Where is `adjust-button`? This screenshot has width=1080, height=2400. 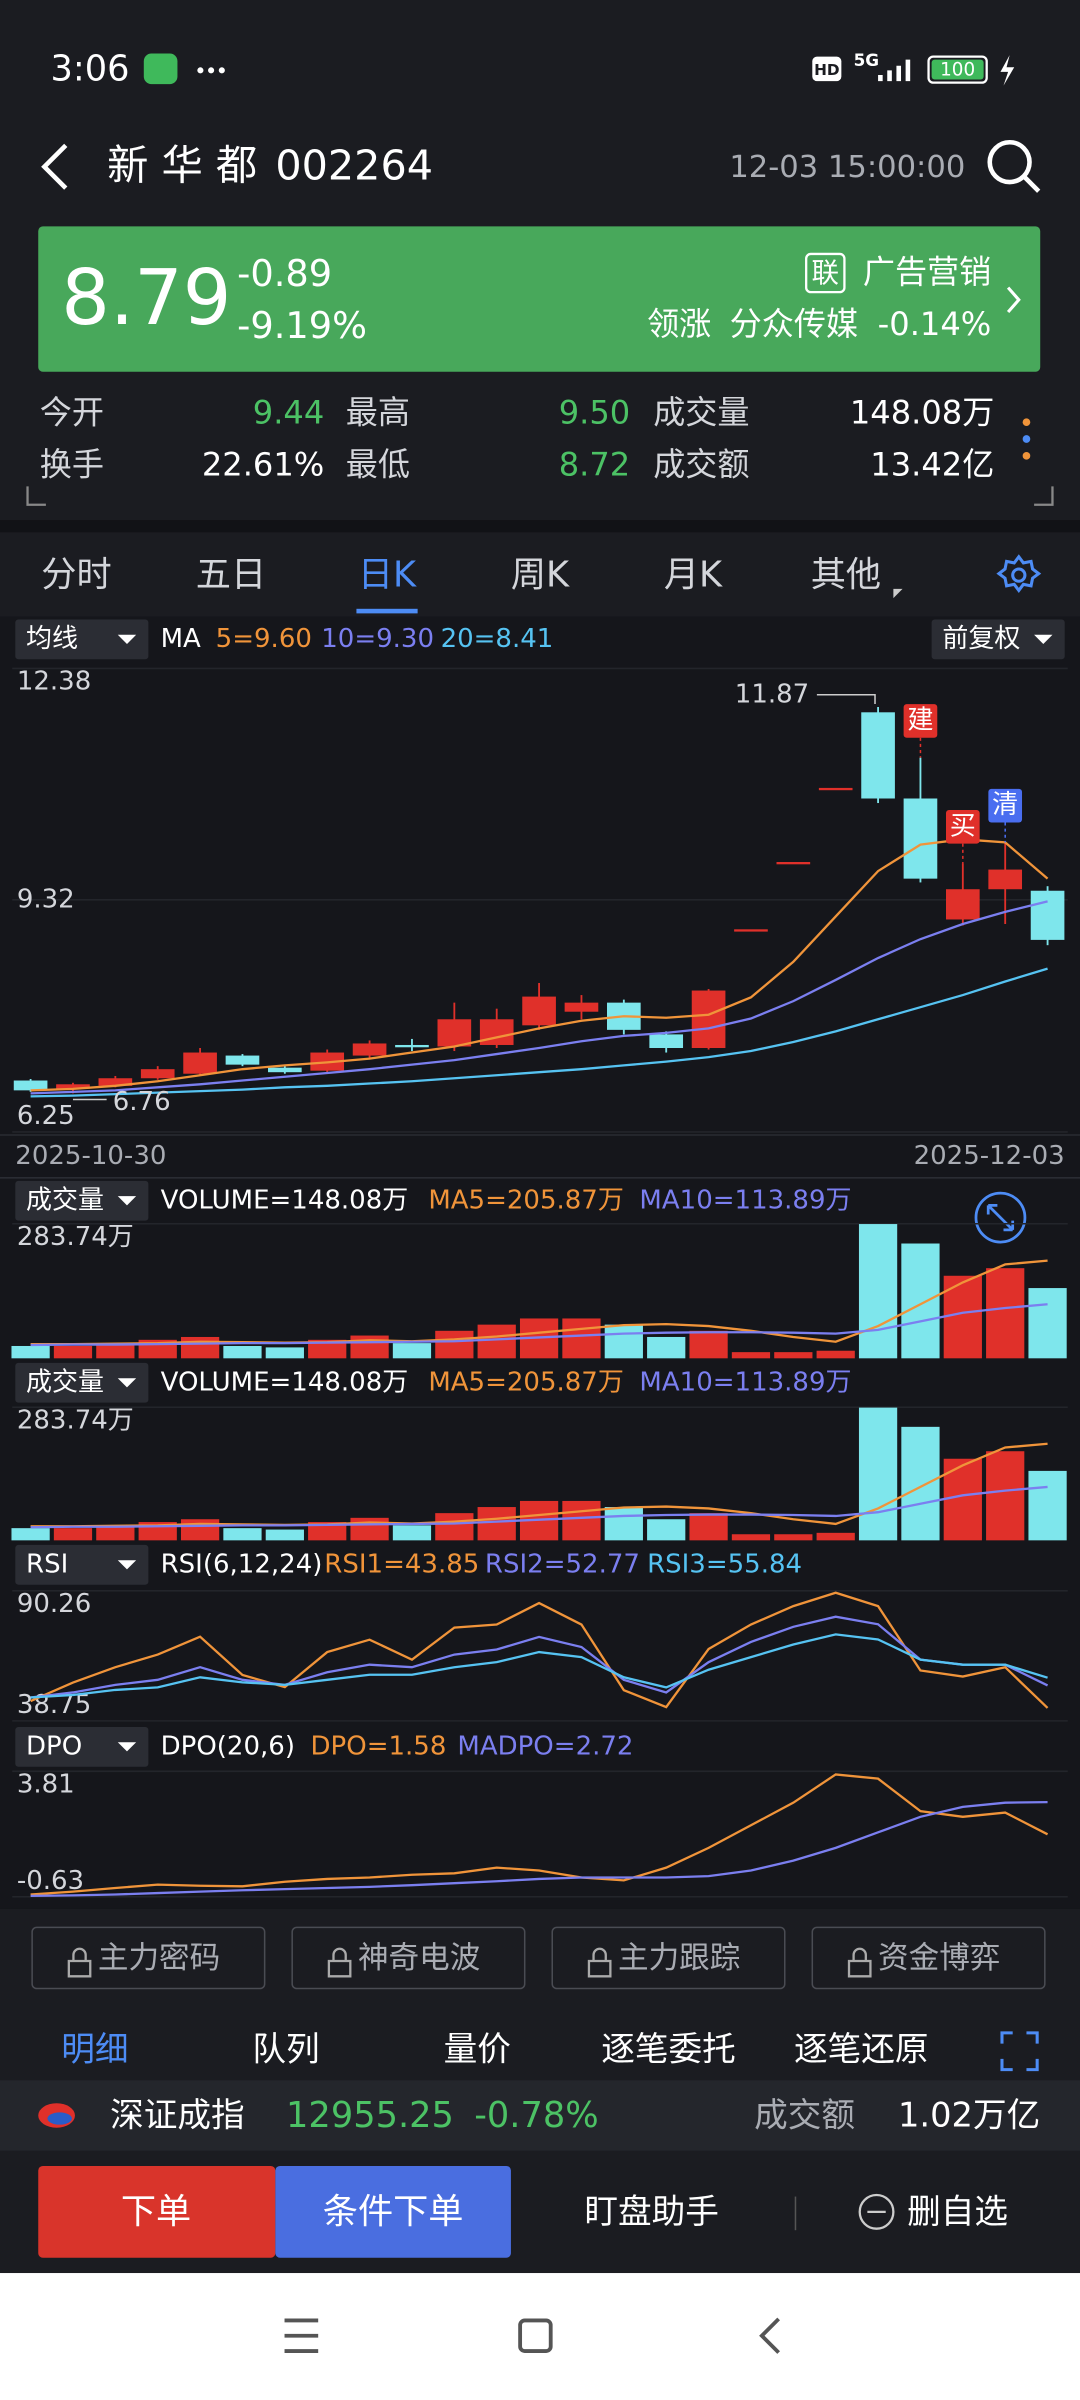 adjust-button is located at coordinates (998, 639).